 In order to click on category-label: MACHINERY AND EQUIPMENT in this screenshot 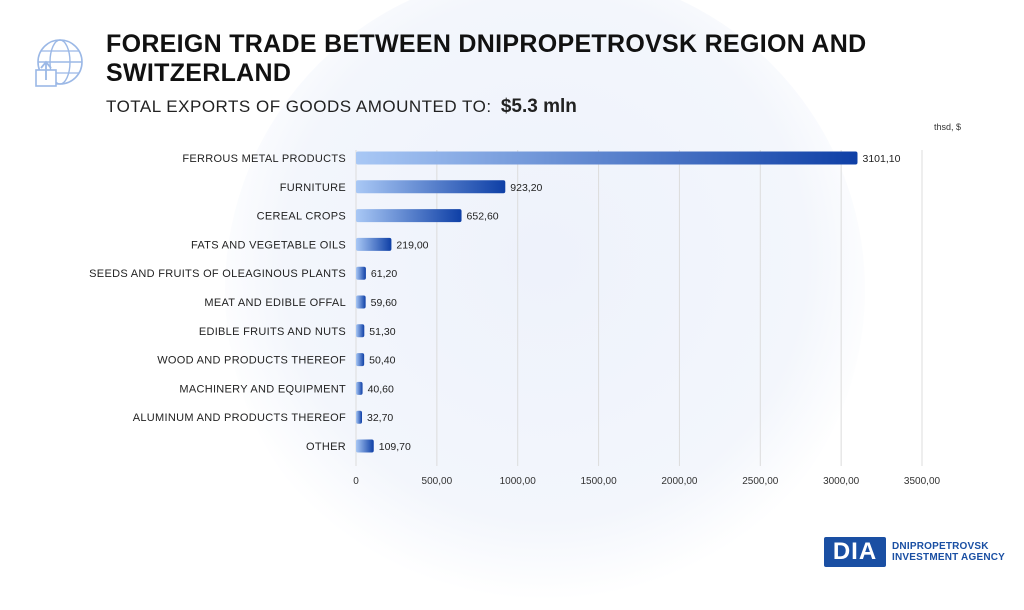, I will do `click(262, 389)`.